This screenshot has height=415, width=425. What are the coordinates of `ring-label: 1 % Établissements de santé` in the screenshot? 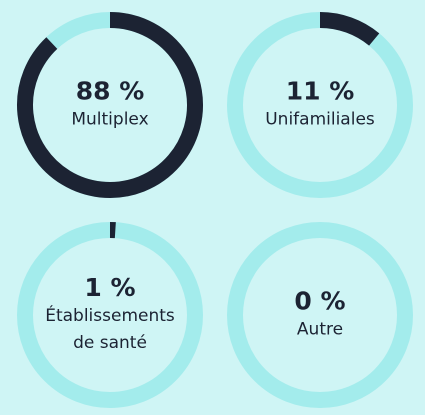 It's located at (110, 315).